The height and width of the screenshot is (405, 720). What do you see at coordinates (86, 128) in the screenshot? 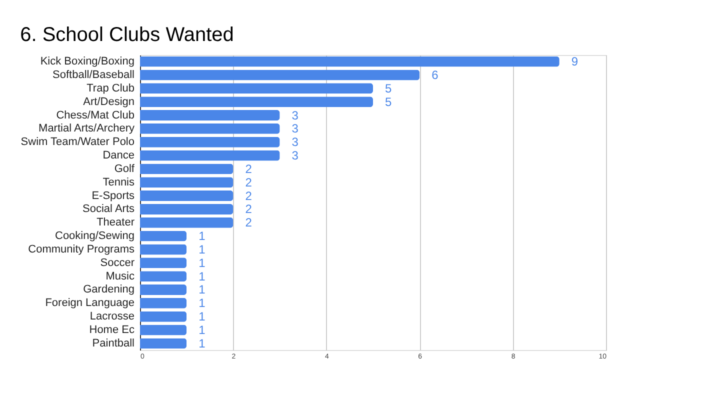
I see `y-tick-label: Martial Arts/Archery` at bounding box center [86, 128].